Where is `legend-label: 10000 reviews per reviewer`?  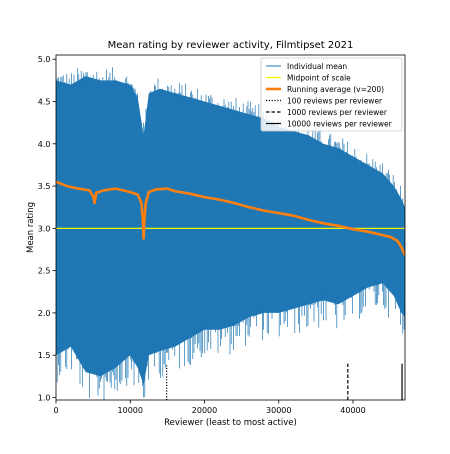
legend-label: 10000 reviews per reviewer is located at coordinates (340, 124).